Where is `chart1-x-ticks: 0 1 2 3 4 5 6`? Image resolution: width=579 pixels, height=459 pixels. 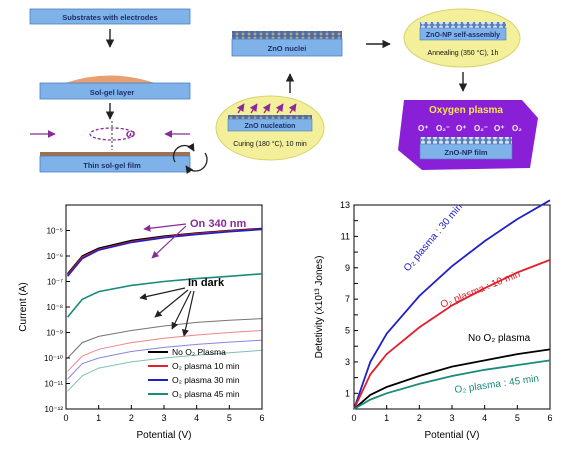
chart1-x-ticks: 0 1 2 3 4 5 6 is located at coordinates (164, 414).